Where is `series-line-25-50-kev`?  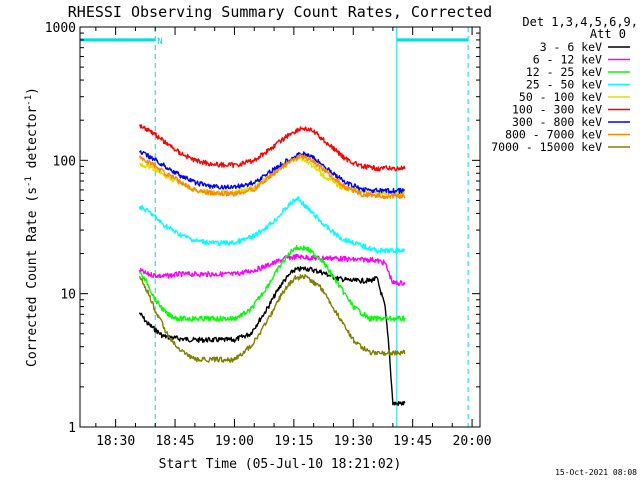
series-line-25-50-kev is located at coordinates (272, 225).